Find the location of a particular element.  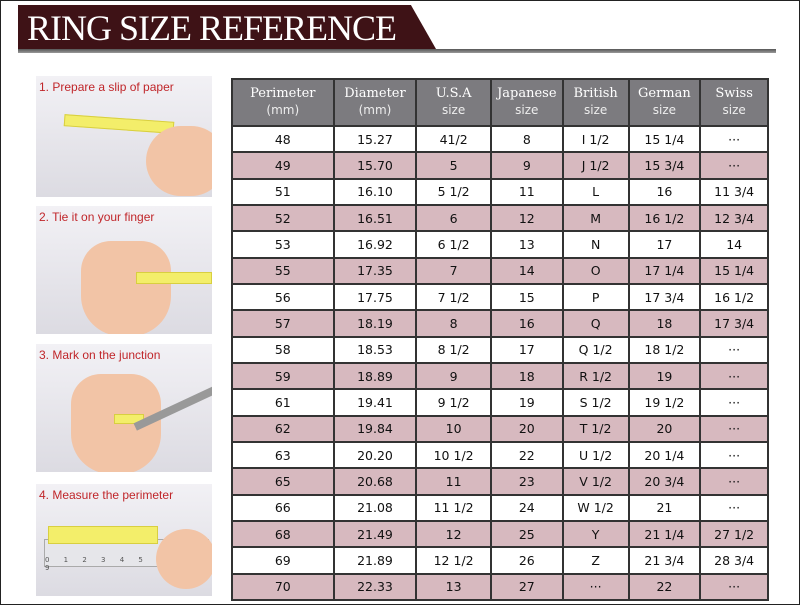

table-cell: 24 is located at coordinates (526, 507).